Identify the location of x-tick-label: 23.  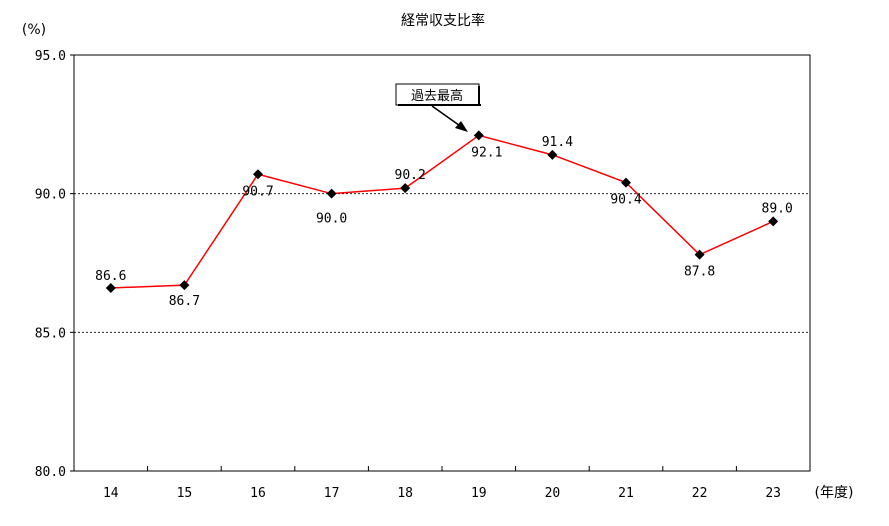
(773, 493).